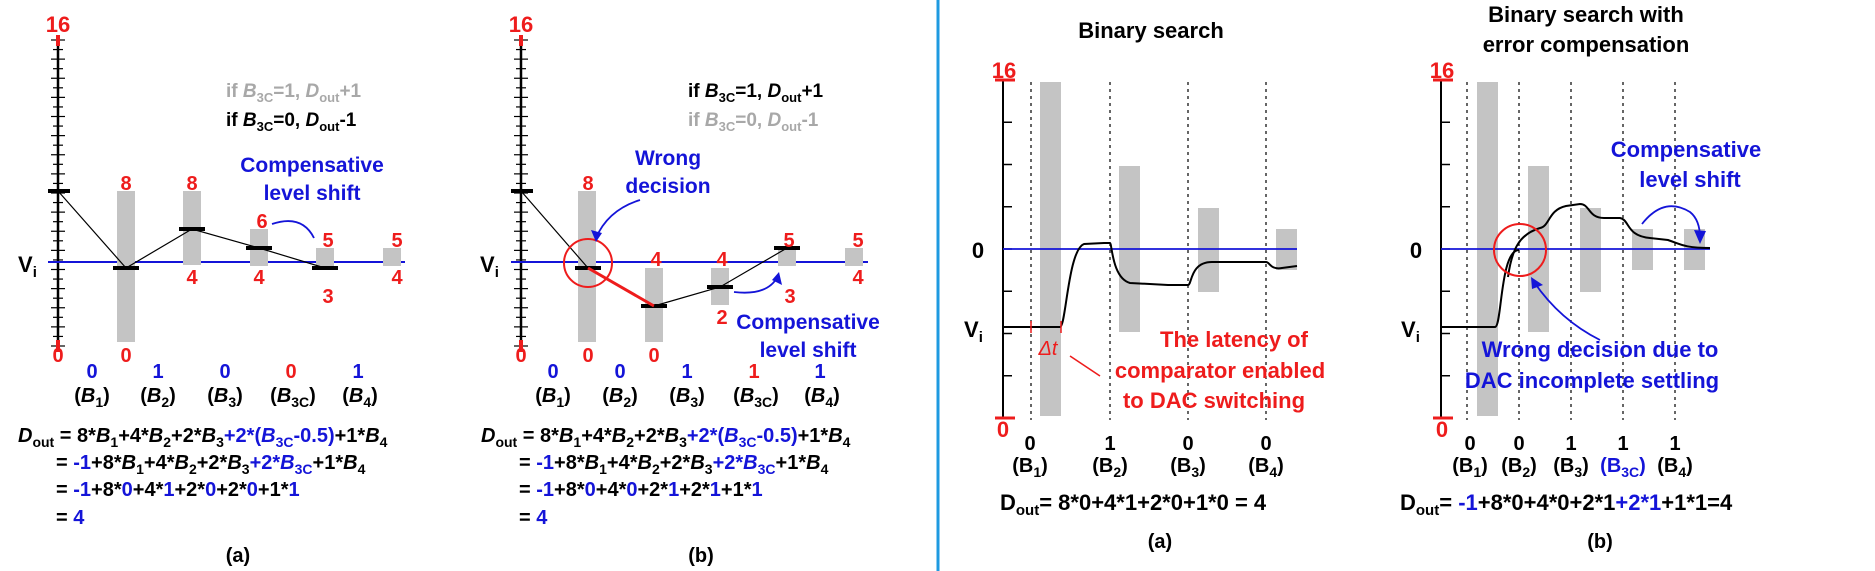 Image resolution: width=1875 pixels, height=571 pixels. What do you see at coordinates (641, 490) in the screenshot?
I see `equation-line: = -1+8*0+4*0+2*1+2*1+1*1` at bounding box center [641, 490].